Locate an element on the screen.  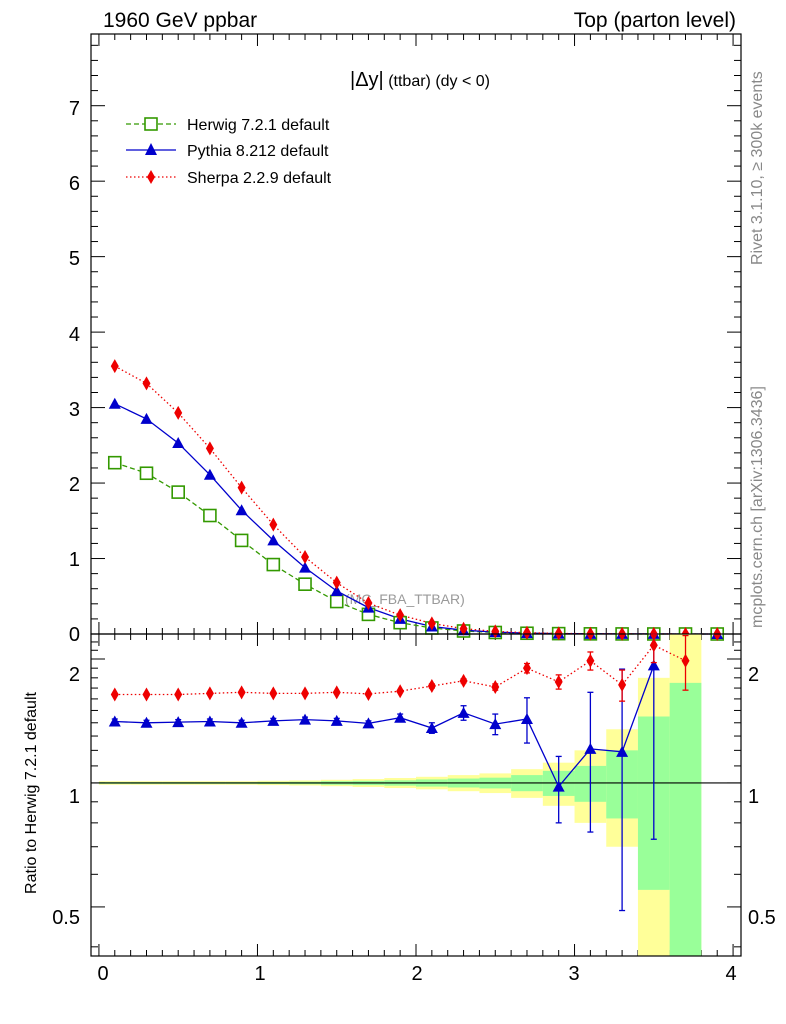
legend-entry-sherpa: Sherpa 2.2.9 default is located at coordinates (229, 178).